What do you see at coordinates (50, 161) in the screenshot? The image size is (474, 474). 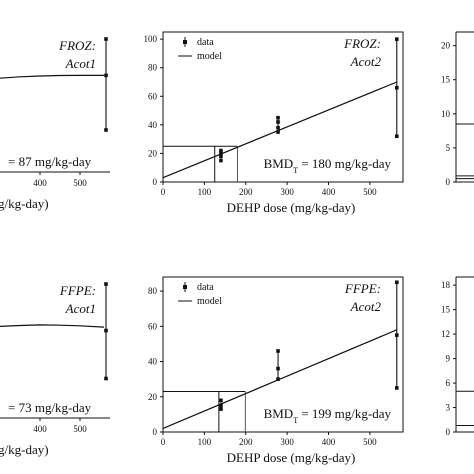 I see `bmd-annotation: = 87 mg/kg-day` at bounding box center [50, 161].